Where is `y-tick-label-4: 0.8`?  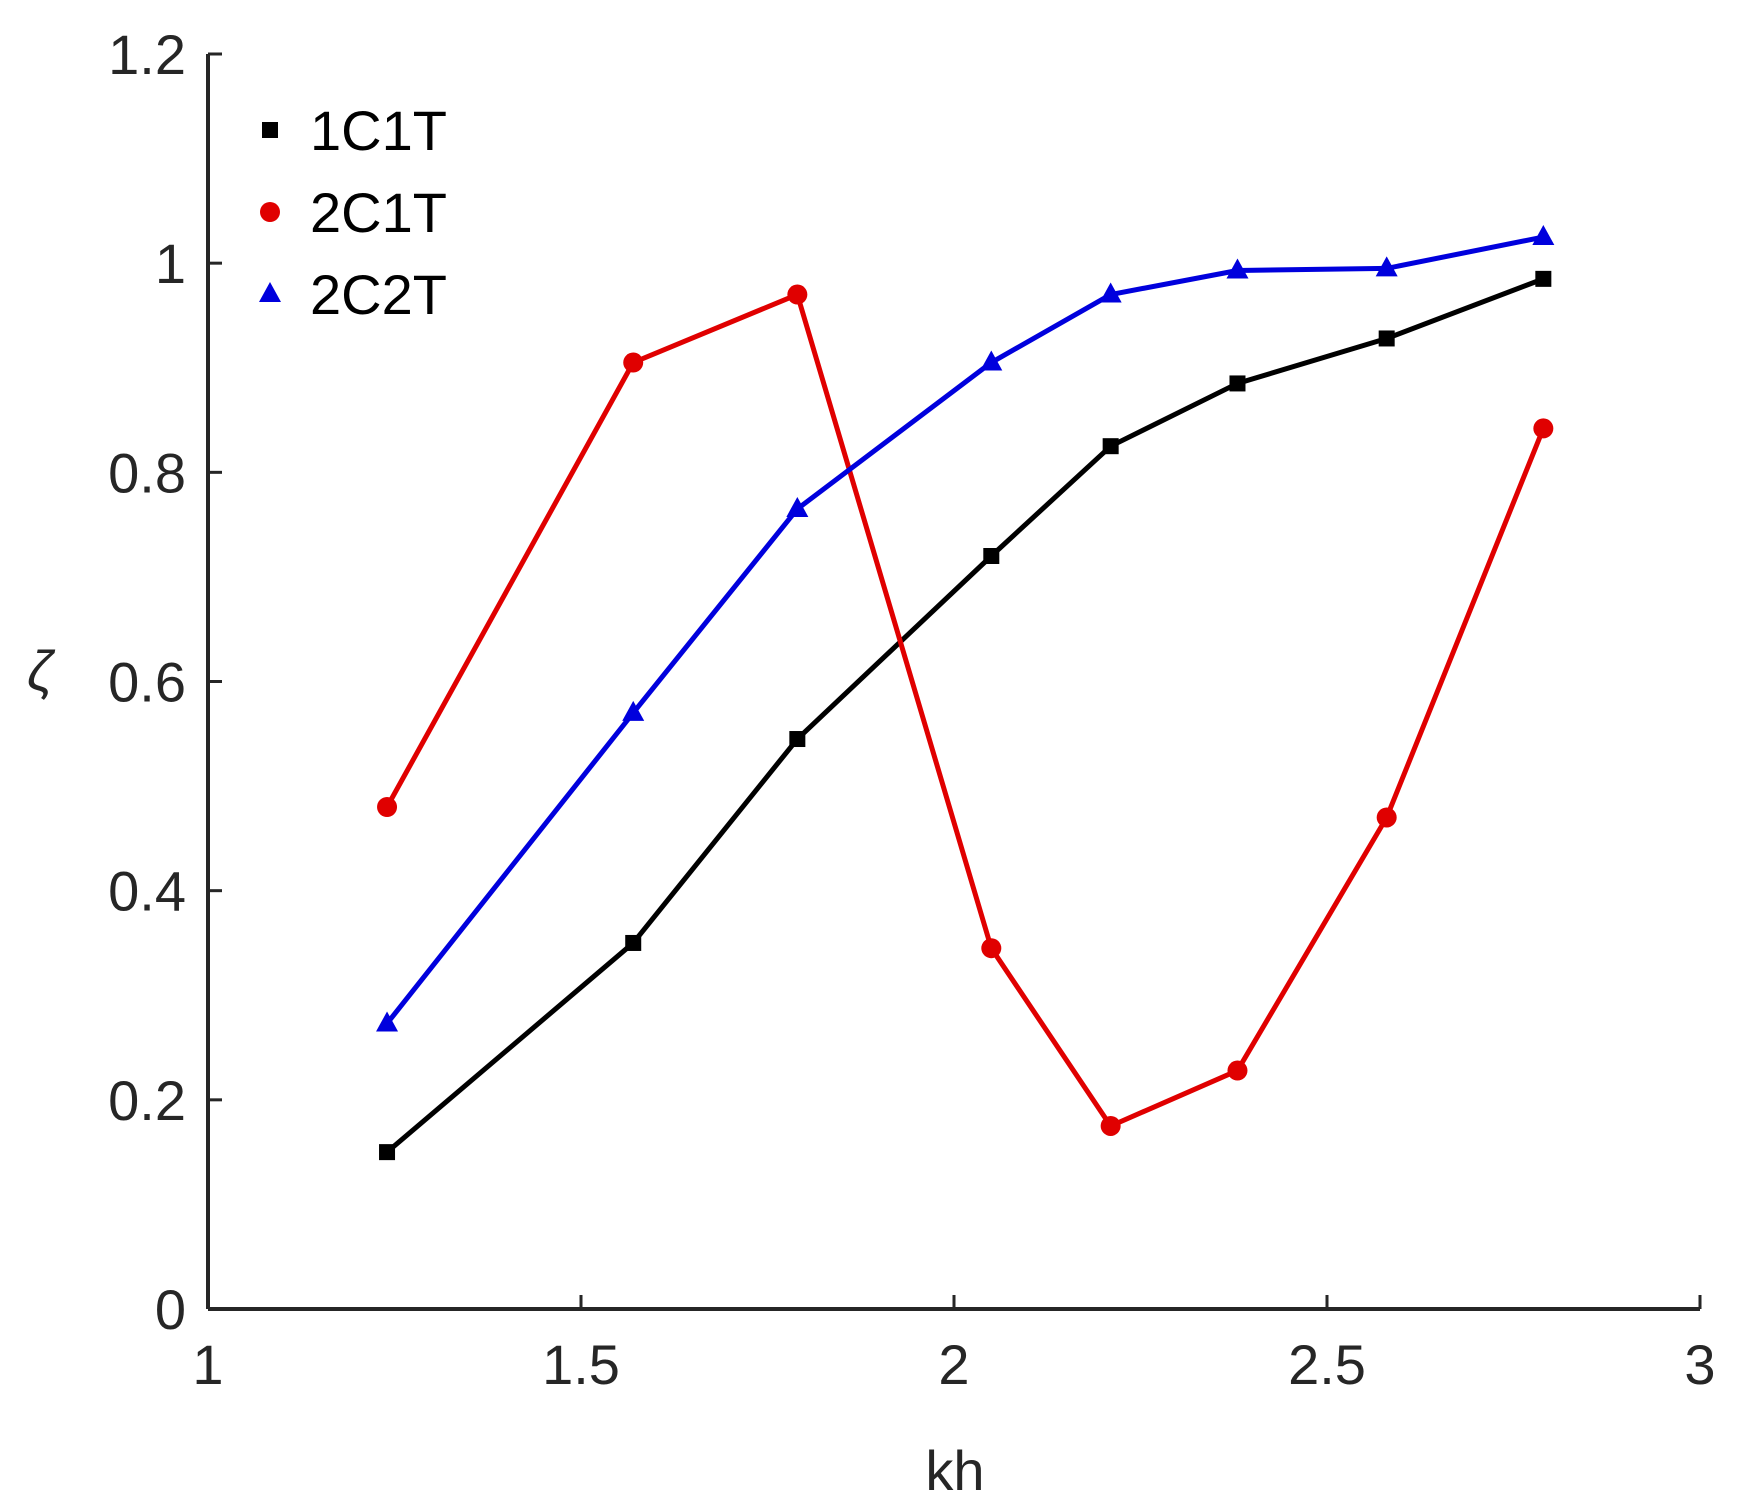
y-tick-label-4: 0.8 is located at coordinates (147, 472).